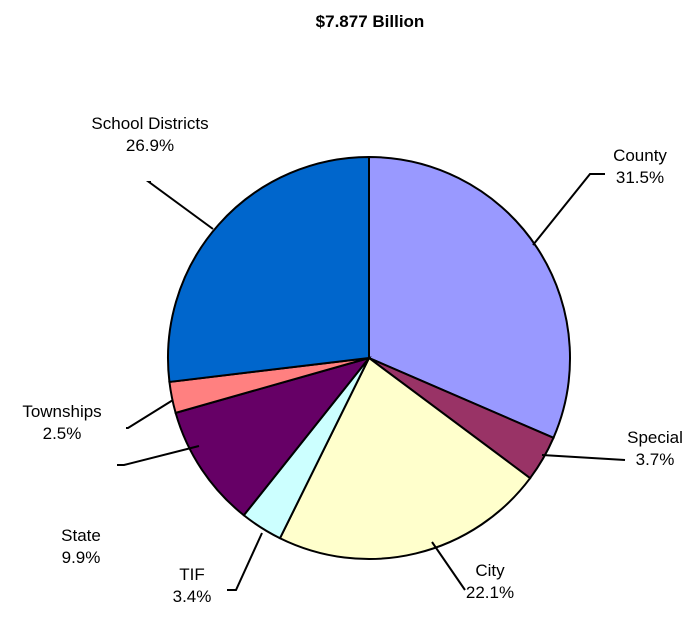 The width and height of the screenshot is (698, 619). What do you see at coordinates (583, 457) in the screenshot?
I see `leader-line-special` at bounding box center [583, 457].